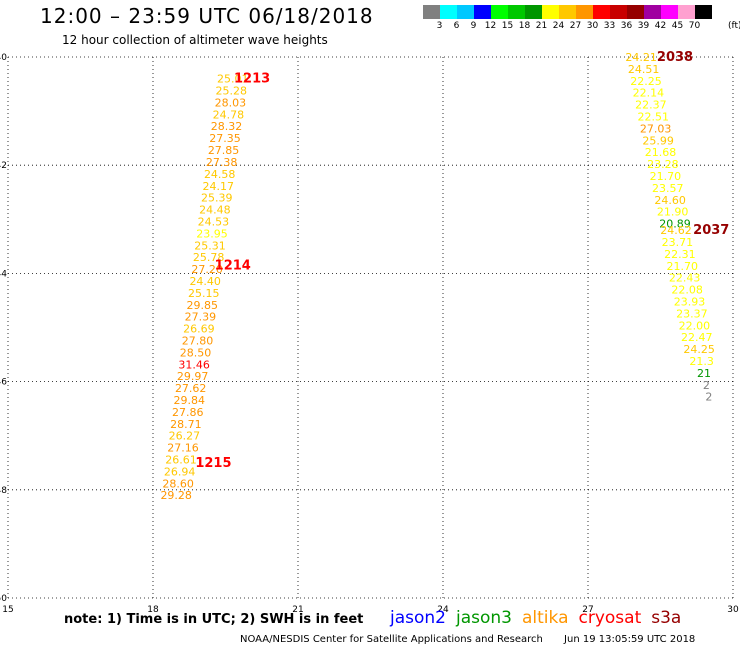  What do you see at coordinates (668, 188) in the screenshot?
I see `data-point-s3a: 23.57` at bounding box center [668, 188].